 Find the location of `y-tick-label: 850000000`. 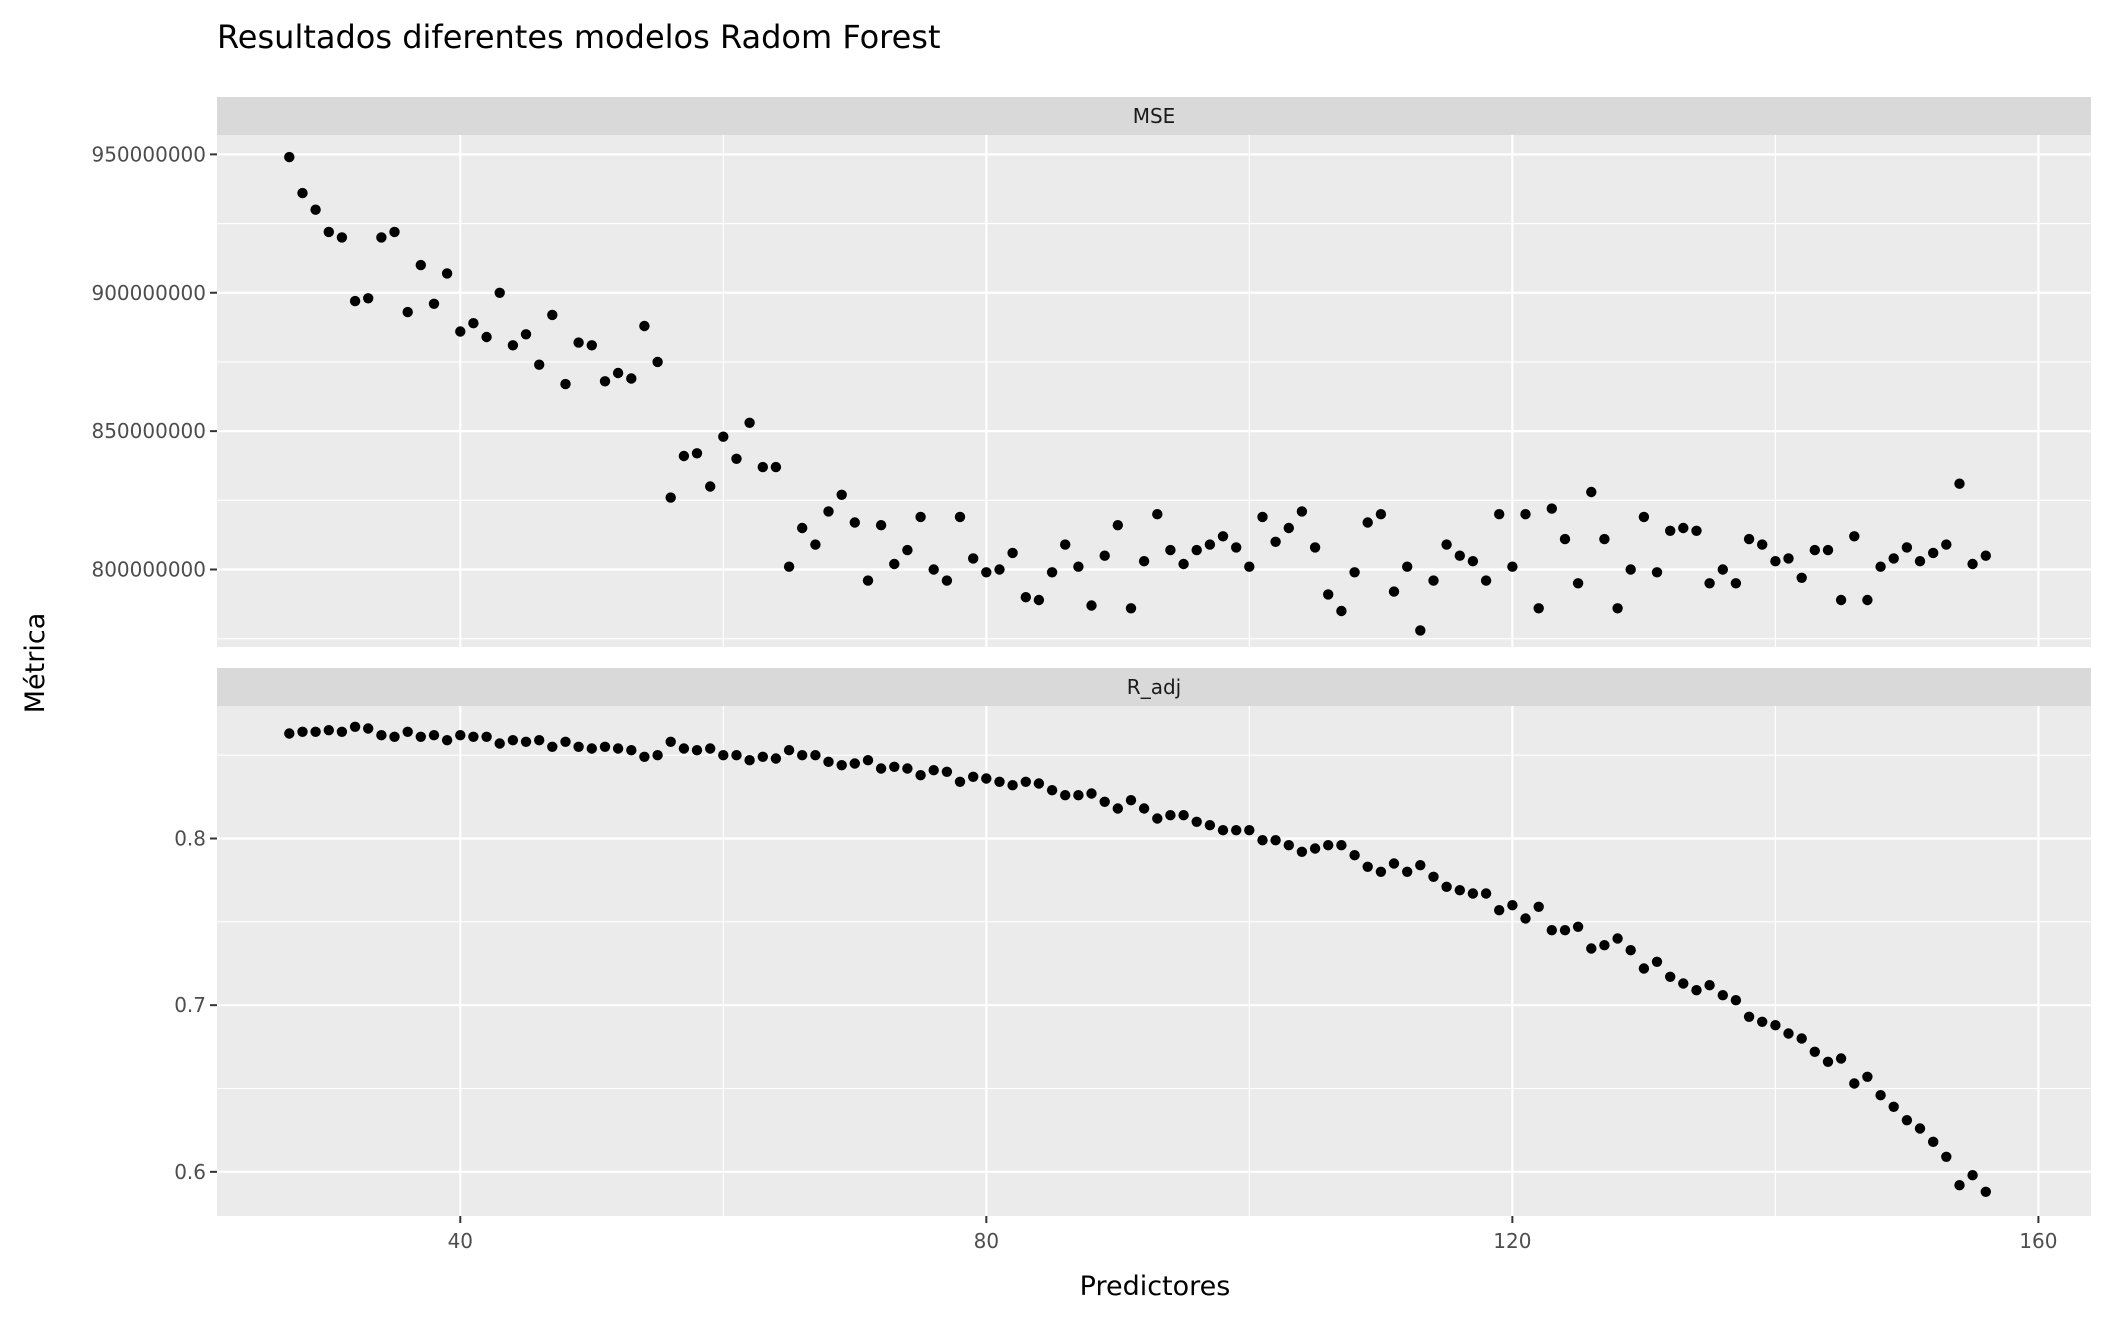

y-tick-label: 850000000 is located at coordinates (148, 431).